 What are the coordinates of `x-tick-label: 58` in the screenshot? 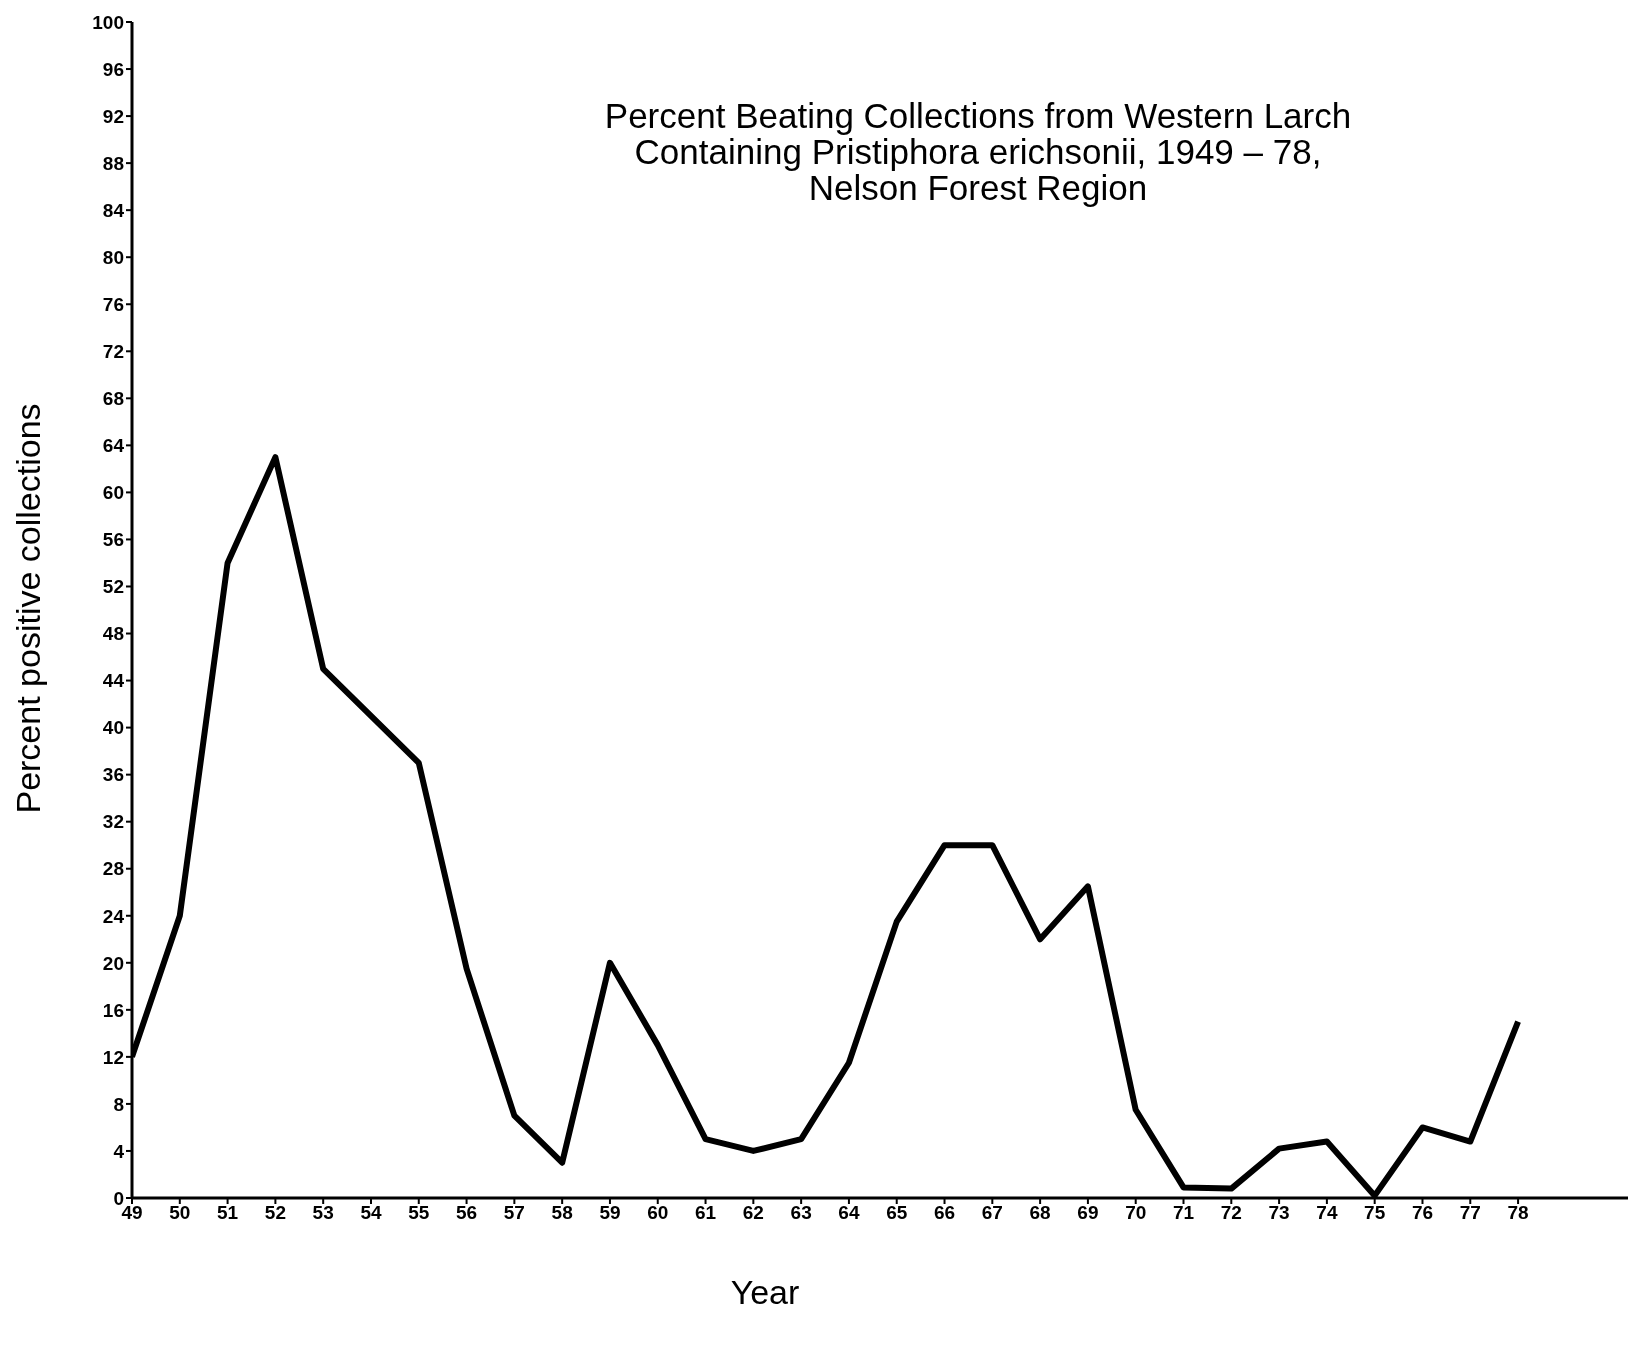 It's located at (562, 1213).